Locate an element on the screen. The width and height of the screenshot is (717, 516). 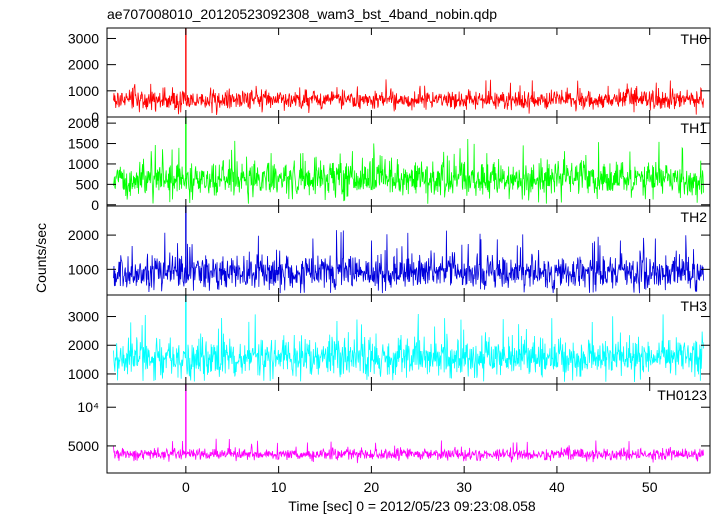
x-axis-label: Time [sec] 0 = 2012/05/23 09:23:08.058 is located at coordinates (412, 506).